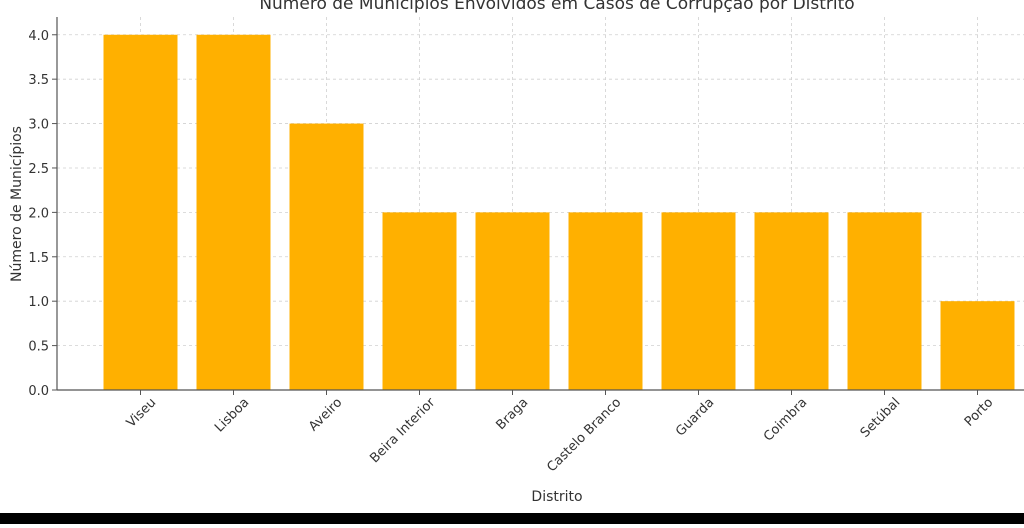  I want to click on bar-guarda, so click(698, 301).